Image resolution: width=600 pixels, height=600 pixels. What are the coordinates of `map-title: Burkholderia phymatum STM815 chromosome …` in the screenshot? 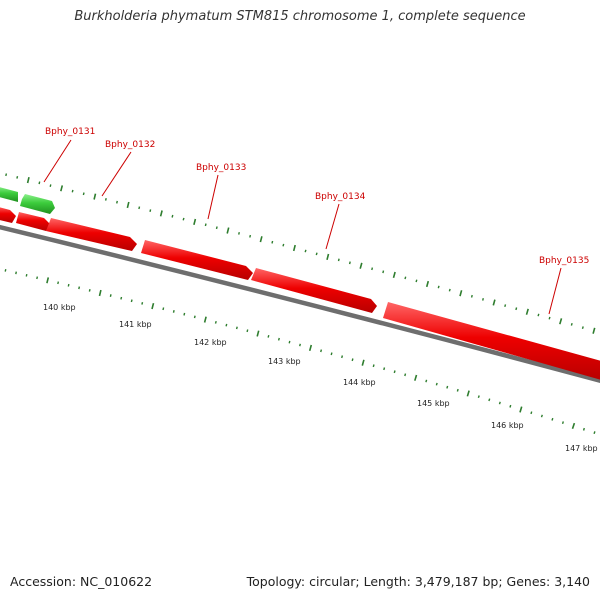 It's located at (300, 16).